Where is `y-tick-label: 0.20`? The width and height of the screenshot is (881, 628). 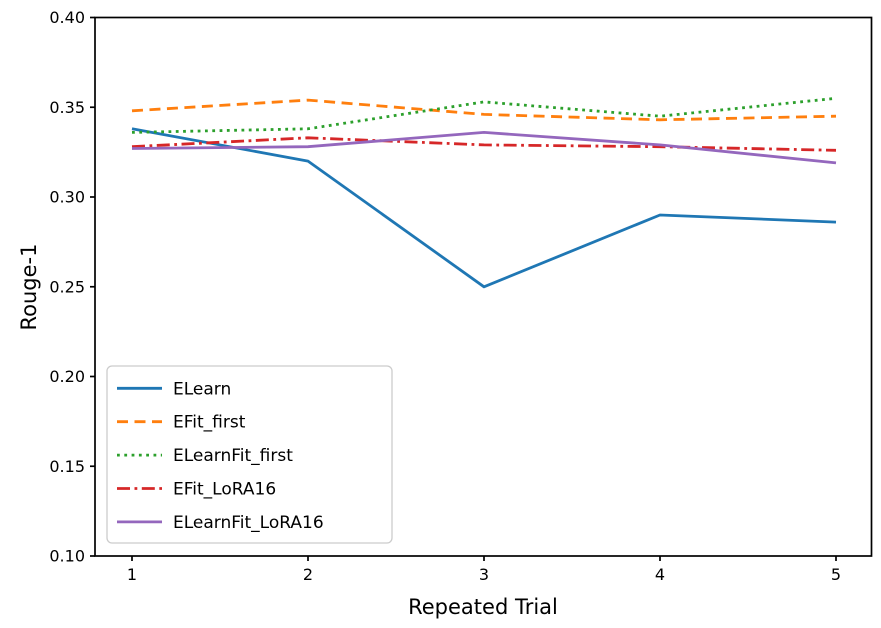
y-tick-label: 0.20 is located at coordinates (67, 376).